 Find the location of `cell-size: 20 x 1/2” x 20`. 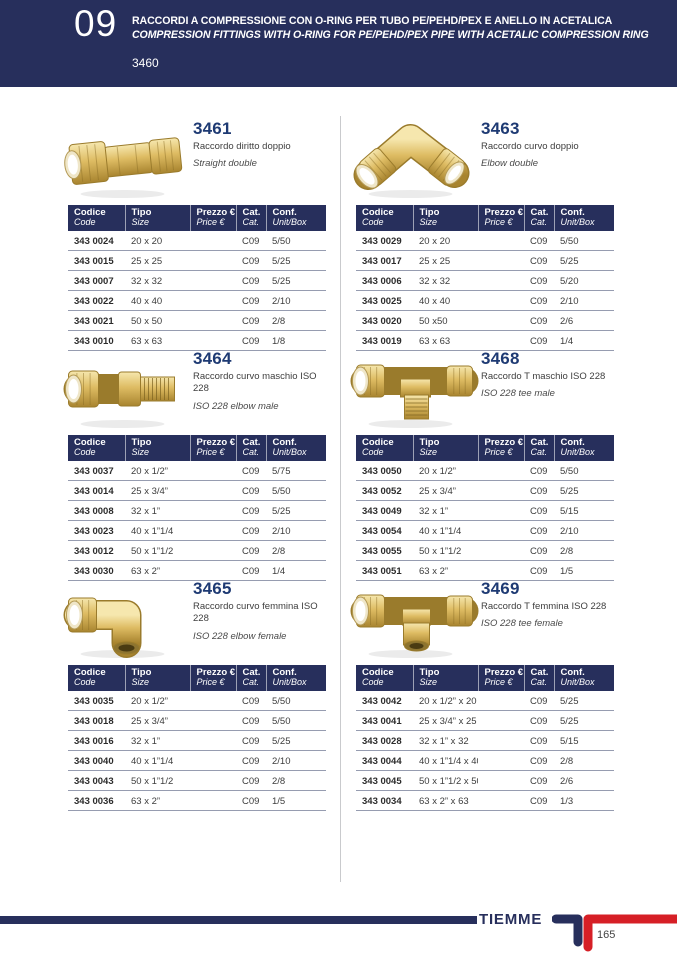

cell-size: 20 x 1/2” x 20 is located at coordinates (445, 701).